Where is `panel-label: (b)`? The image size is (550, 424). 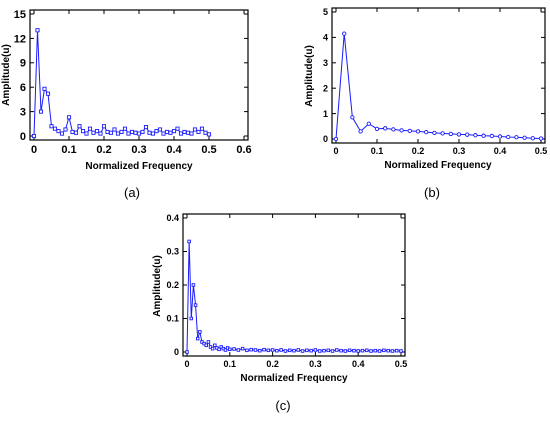
panel-label: (b) is located at coordinates (432, 192).